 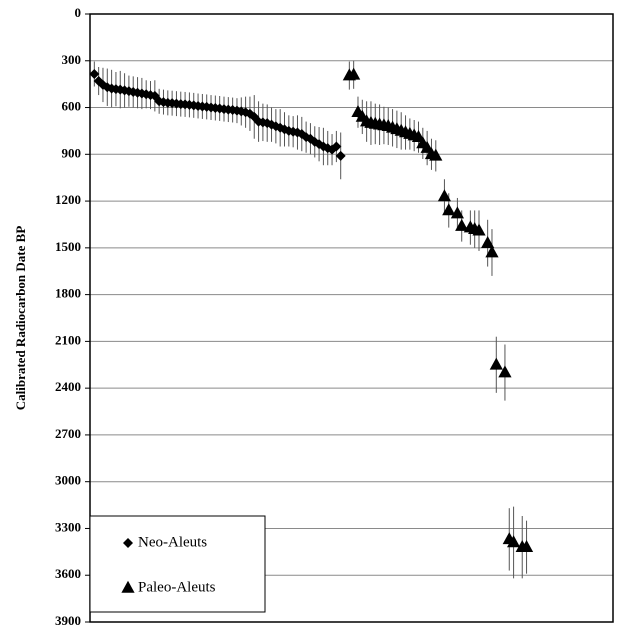 What do you see at coordinates (68, 293) in the screenshot?
I see `y-tick-label: 1800` at bounding box center [68, 293].